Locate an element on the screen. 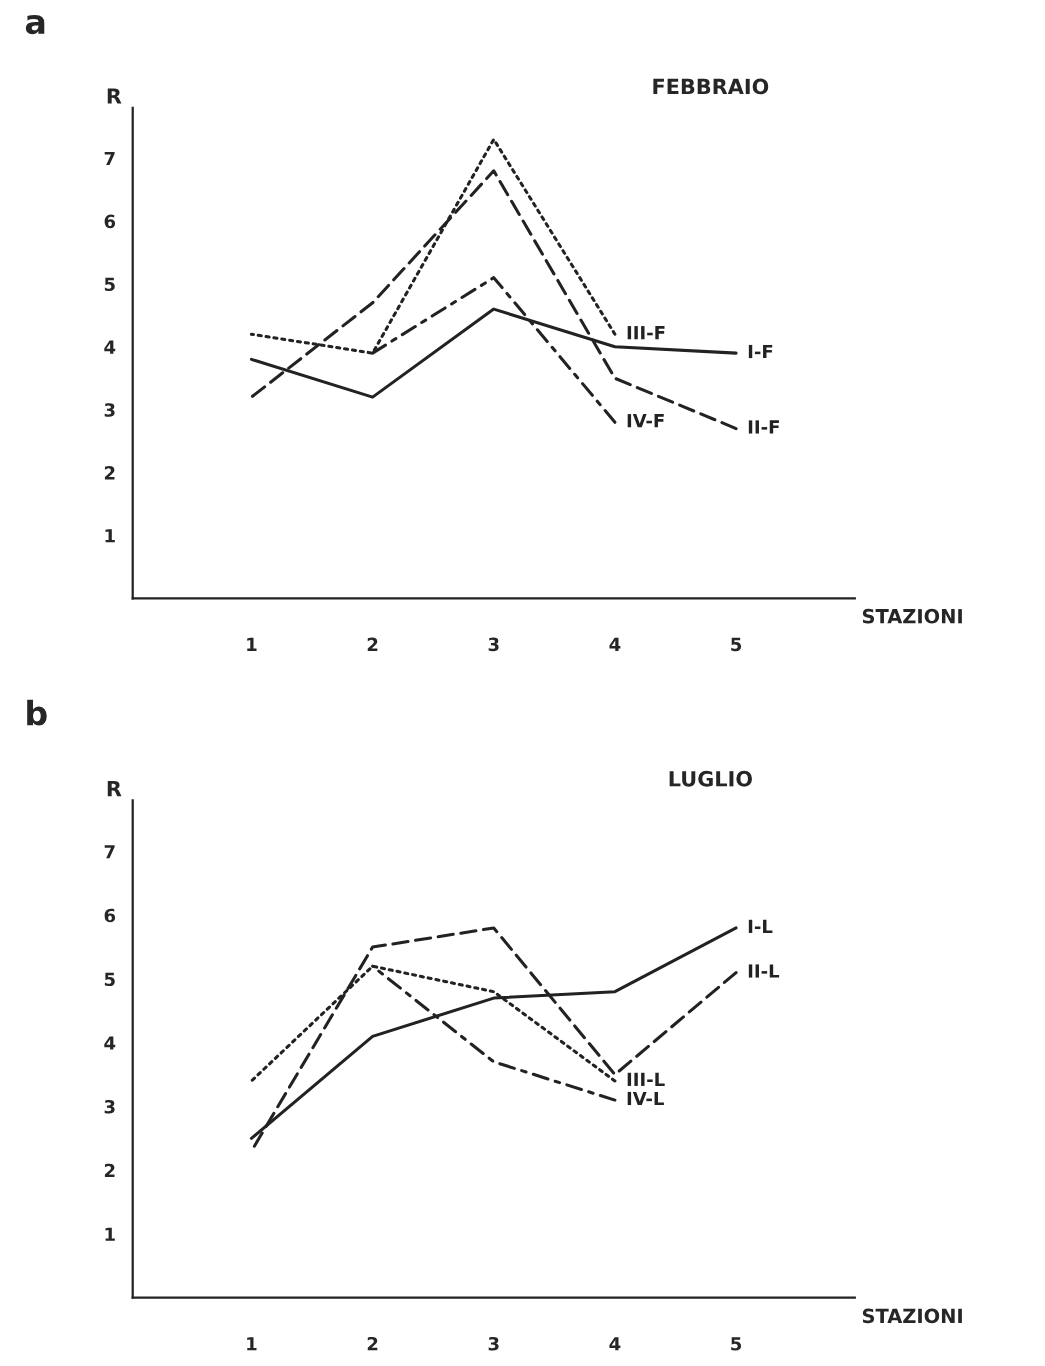 This screenshot has height=1366, width=1045. series-label: IV-L is located at coordinates (645, 1098).